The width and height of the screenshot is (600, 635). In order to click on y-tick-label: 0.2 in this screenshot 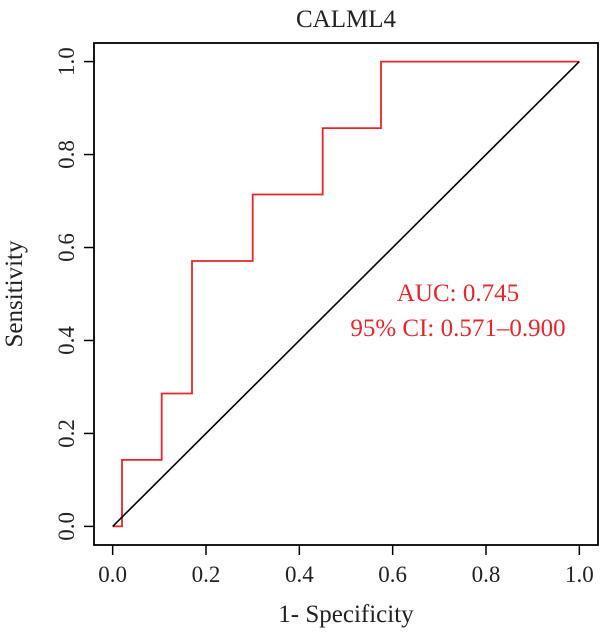, I will do `click(66, 433)`.